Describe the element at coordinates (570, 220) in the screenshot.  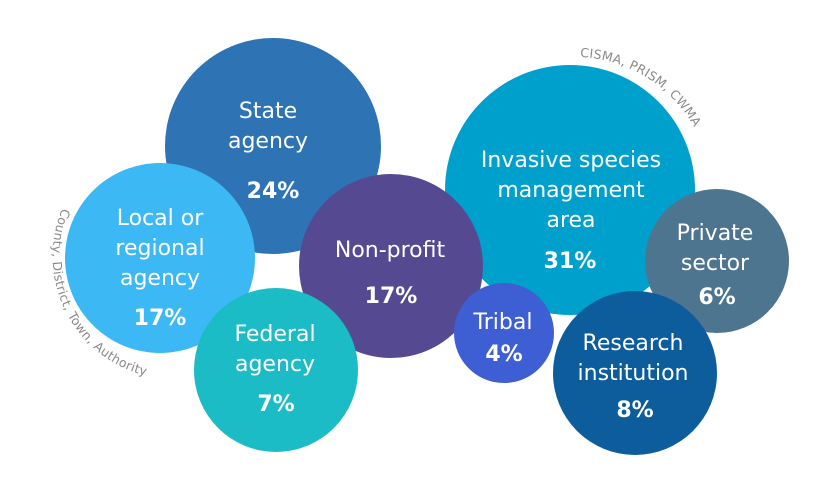
I see `bubble-invasive-label: area` at that location.